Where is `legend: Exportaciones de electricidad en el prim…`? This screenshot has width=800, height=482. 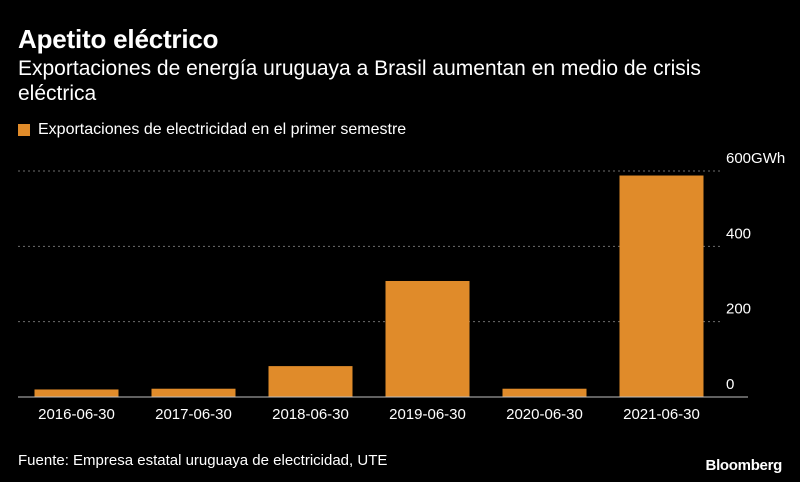 legend: Exportaciones de electricidad en el prim… is located at coordinates (212, 130).